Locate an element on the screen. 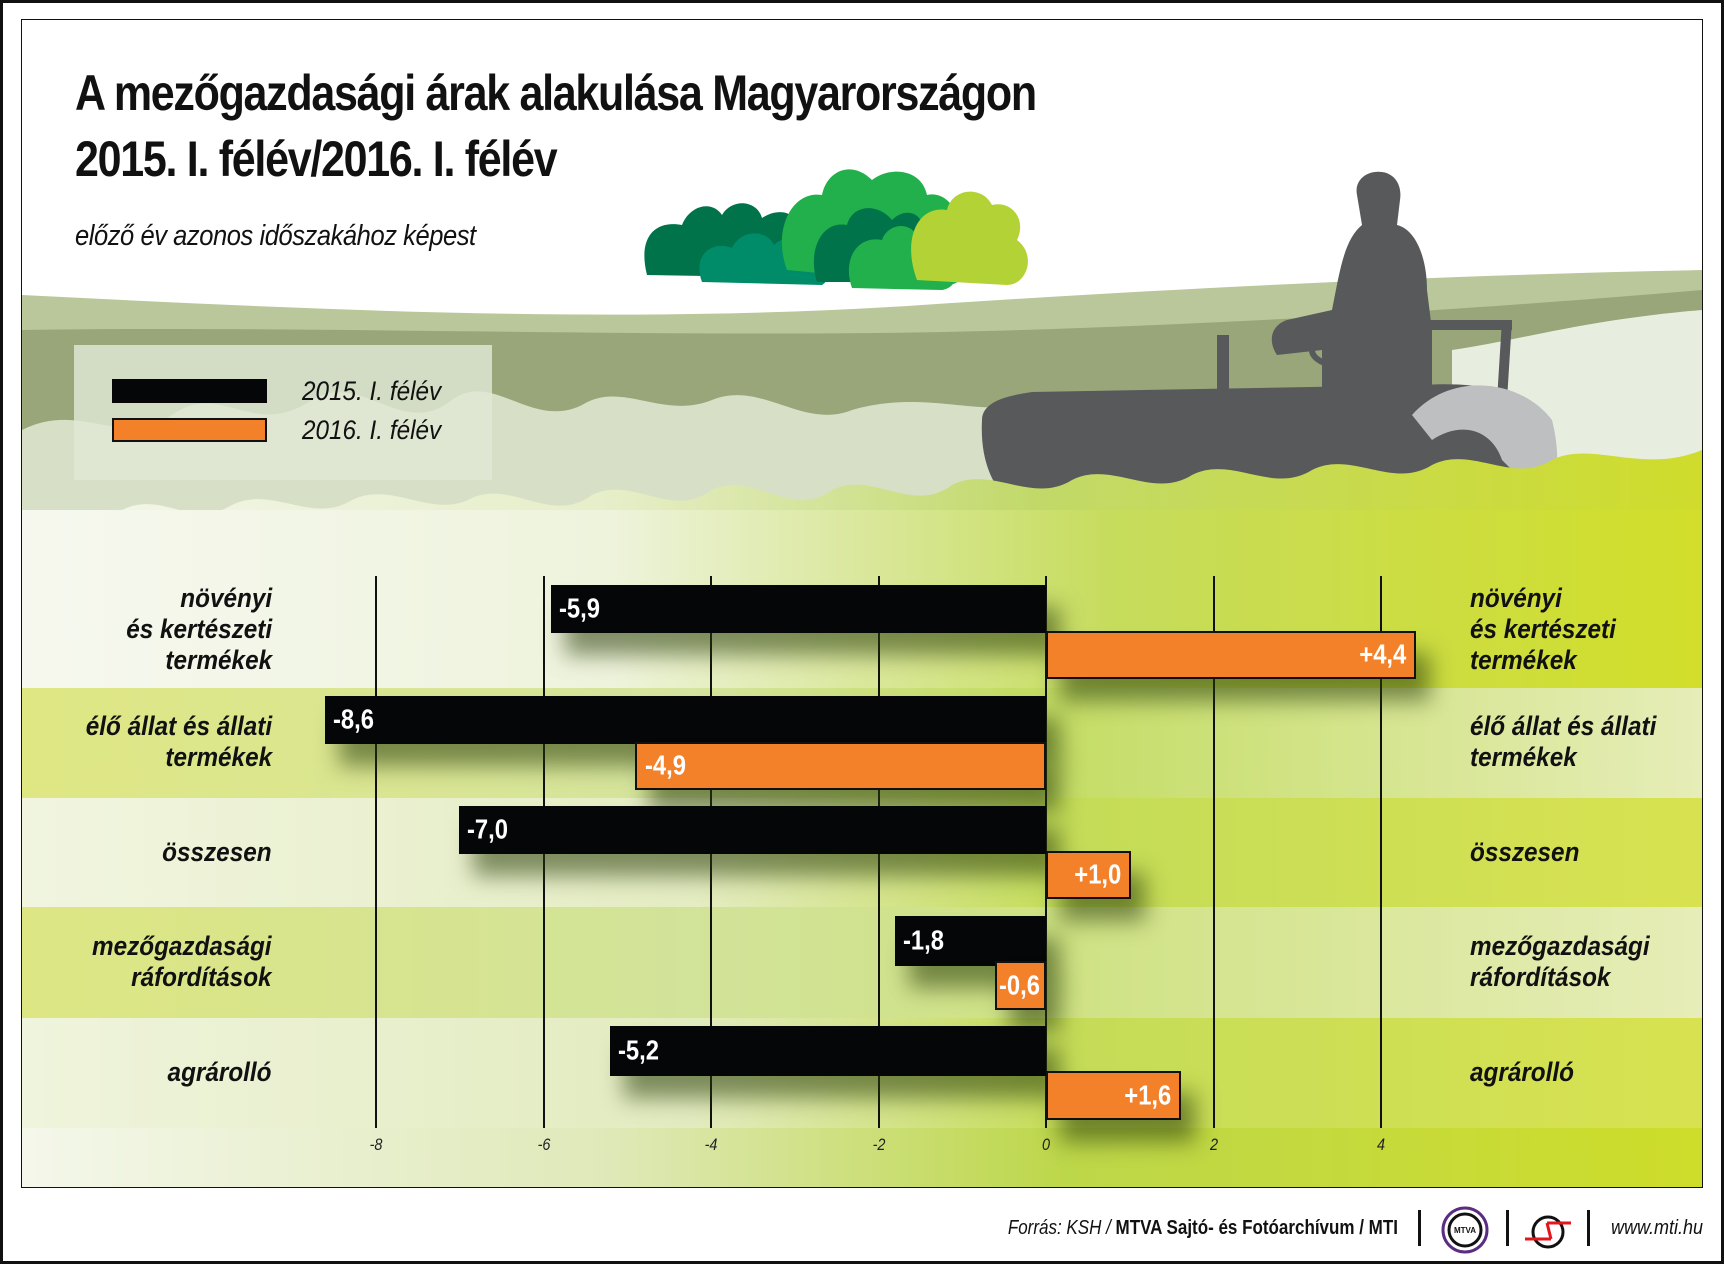 The height and width of the screenshot is (1264, 1724). category-label-right-osszesen: összesen is located at coordinates (1525, 852).